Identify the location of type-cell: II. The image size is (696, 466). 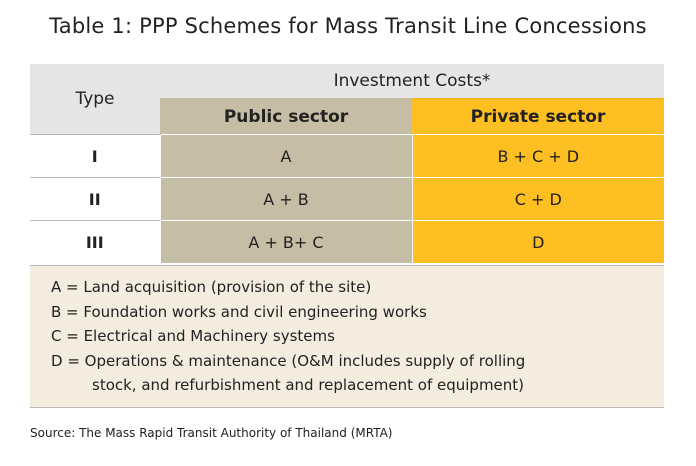
(95, 199).